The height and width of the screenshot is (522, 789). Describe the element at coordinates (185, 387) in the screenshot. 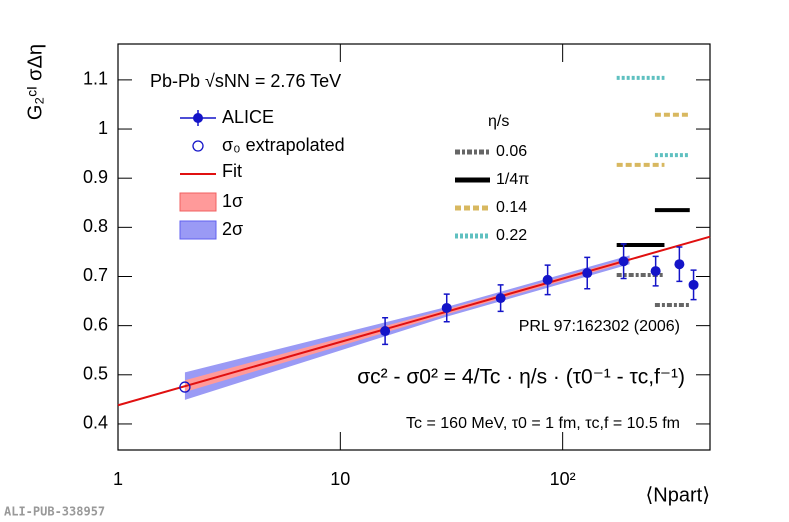

I see `extrapolated-point` at that location.